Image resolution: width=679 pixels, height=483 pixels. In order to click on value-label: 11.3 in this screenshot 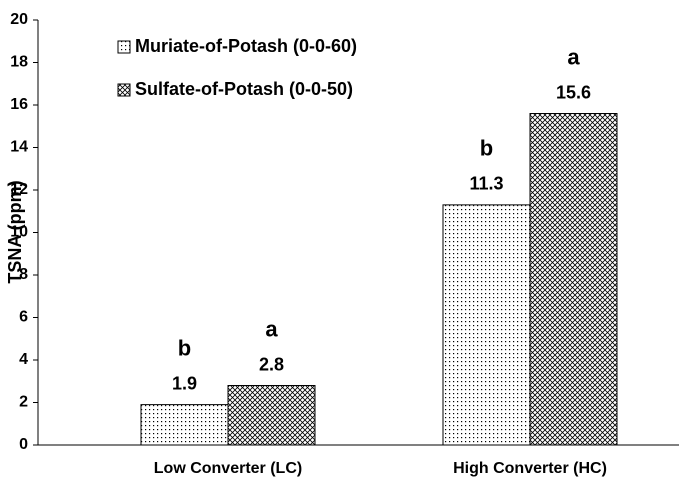, I will do `click(486, 184)`.